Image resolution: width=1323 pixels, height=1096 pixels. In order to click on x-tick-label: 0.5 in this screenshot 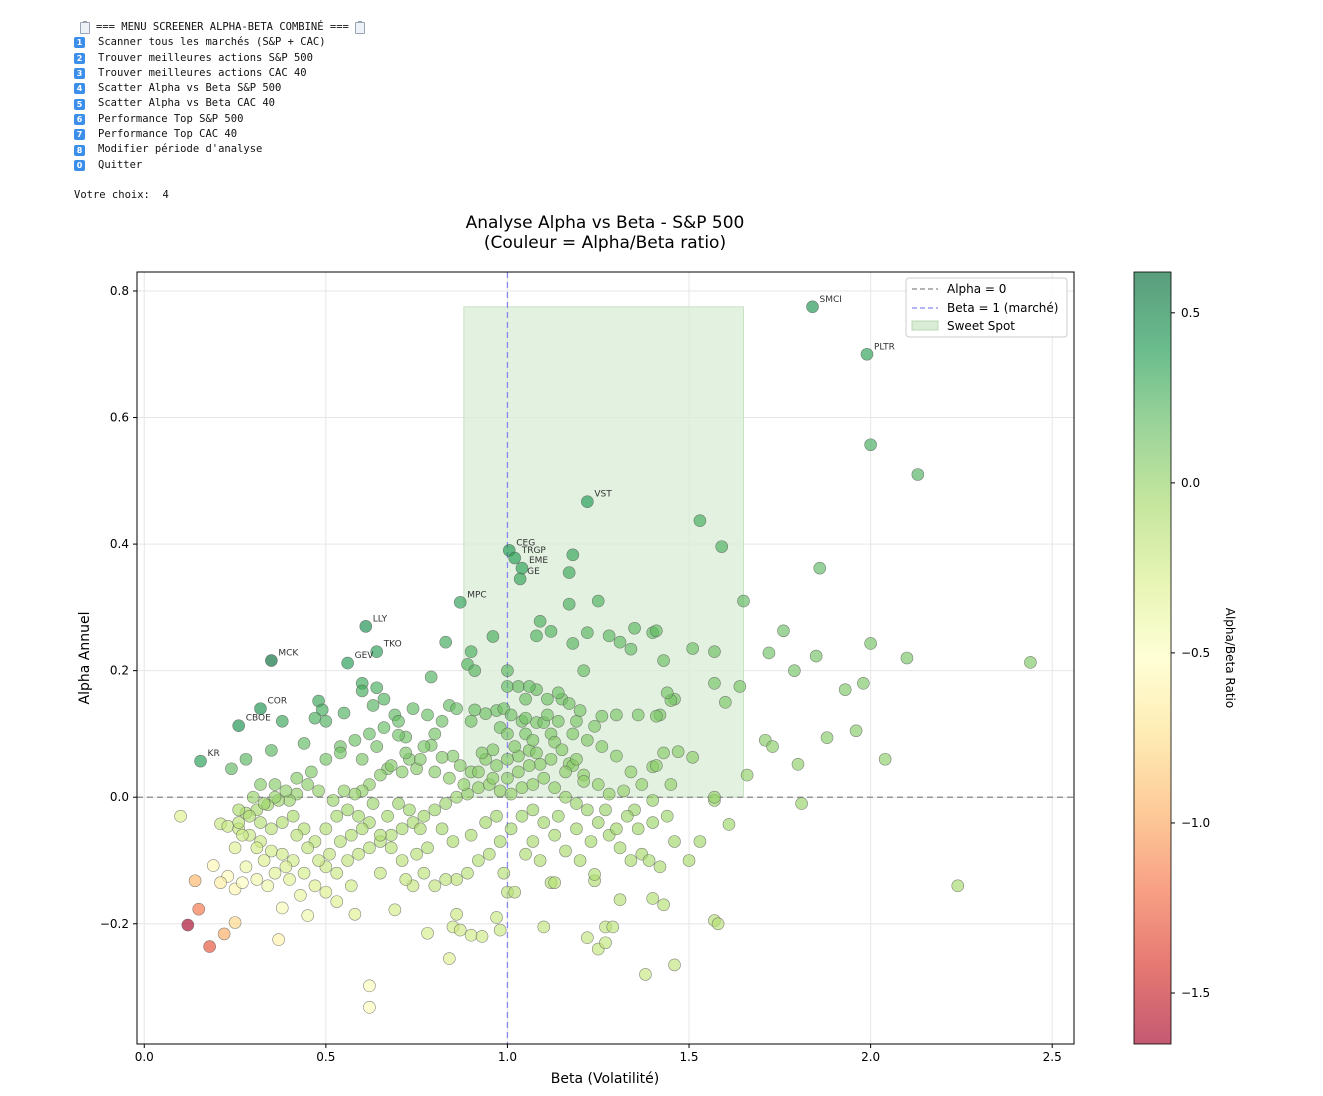, I will do `click(325, 1057)`.